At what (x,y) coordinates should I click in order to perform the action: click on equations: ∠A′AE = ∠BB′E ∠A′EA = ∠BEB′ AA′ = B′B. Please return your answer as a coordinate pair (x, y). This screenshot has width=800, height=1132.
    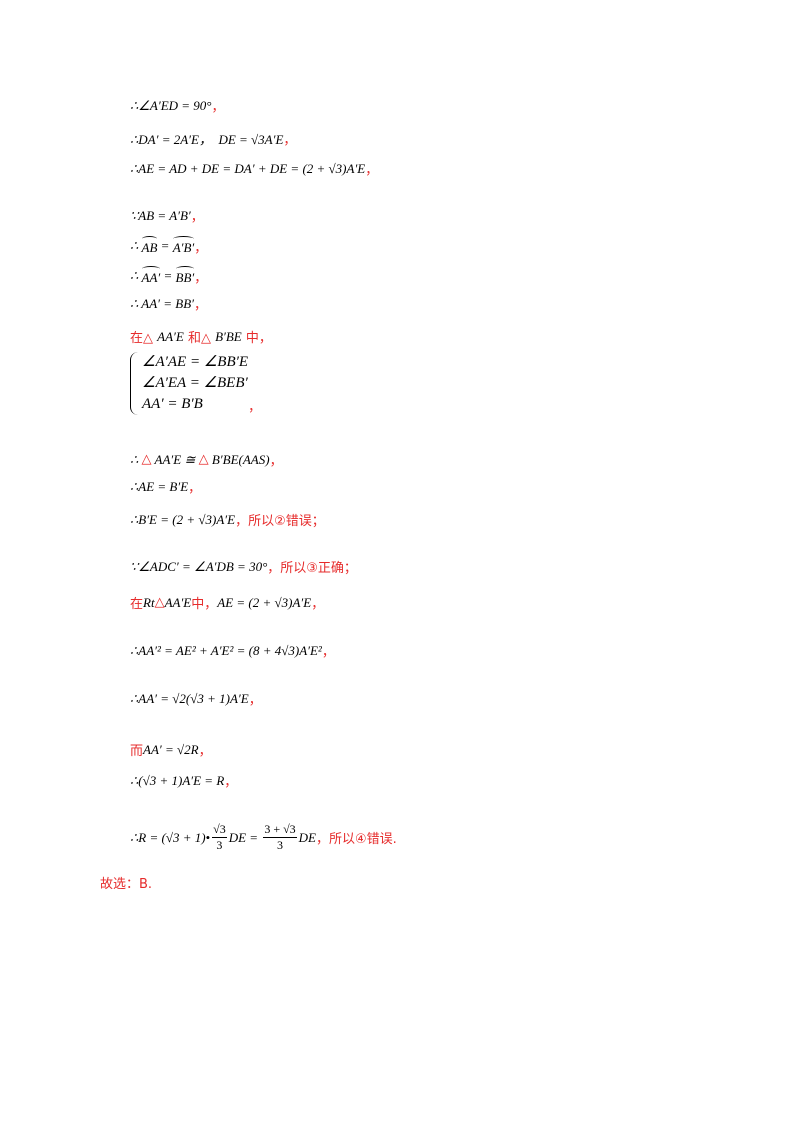
    Looking at the image, I should click on (195, 383).